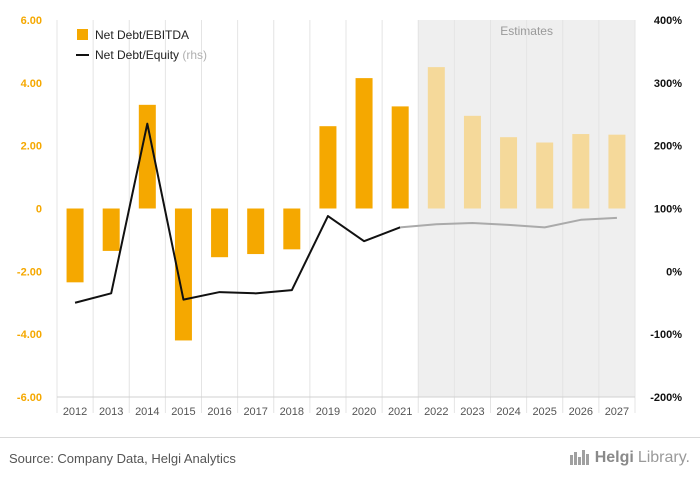  What do you see at coordinates (400, 157) in the screenshot?
I see `bar-2021` at bounding box center [400, 157].